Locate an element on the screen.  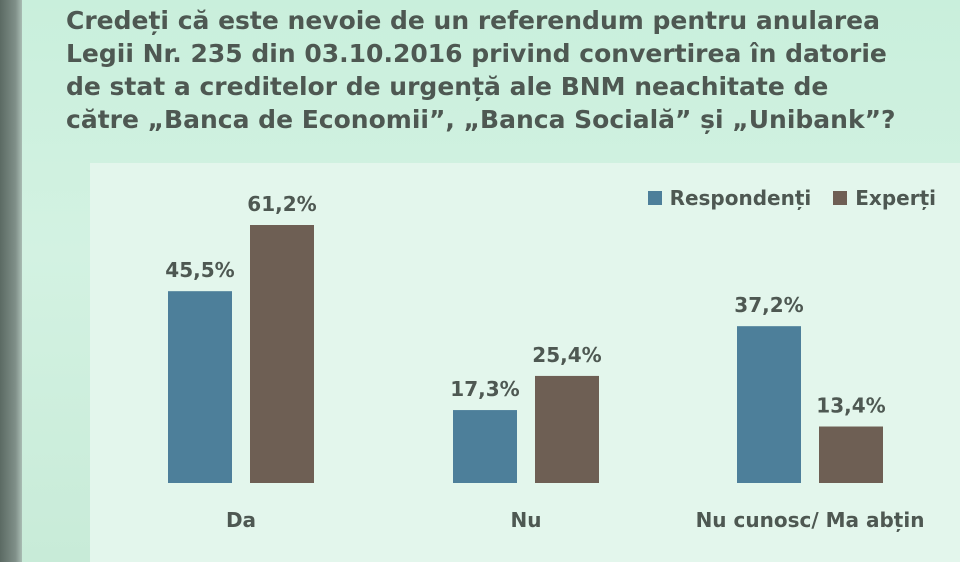
data-label-respondenti-0: 45,5% is located at coordinates (199, 270).